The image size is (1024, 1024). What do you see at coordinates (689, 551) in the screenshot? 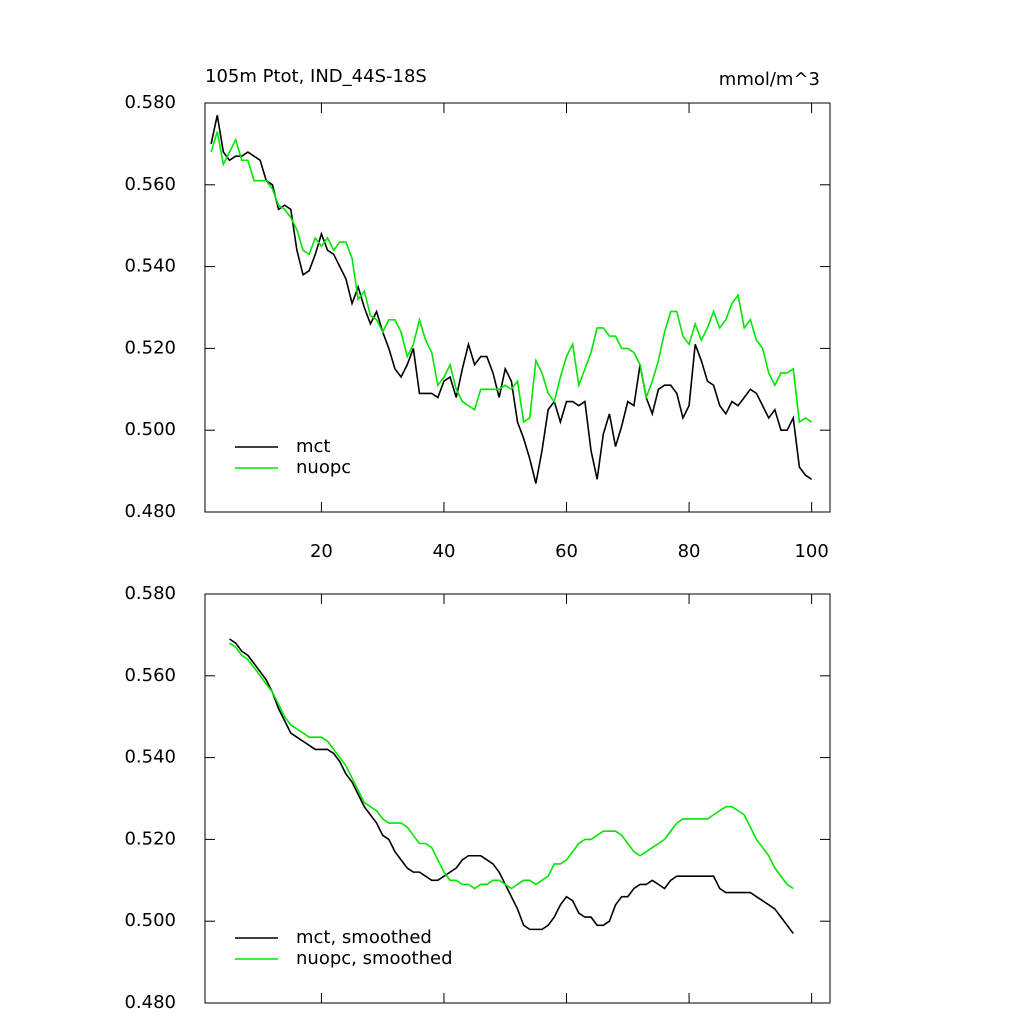
I see `x-tick-label: 80` at bounding box center [689, 551].